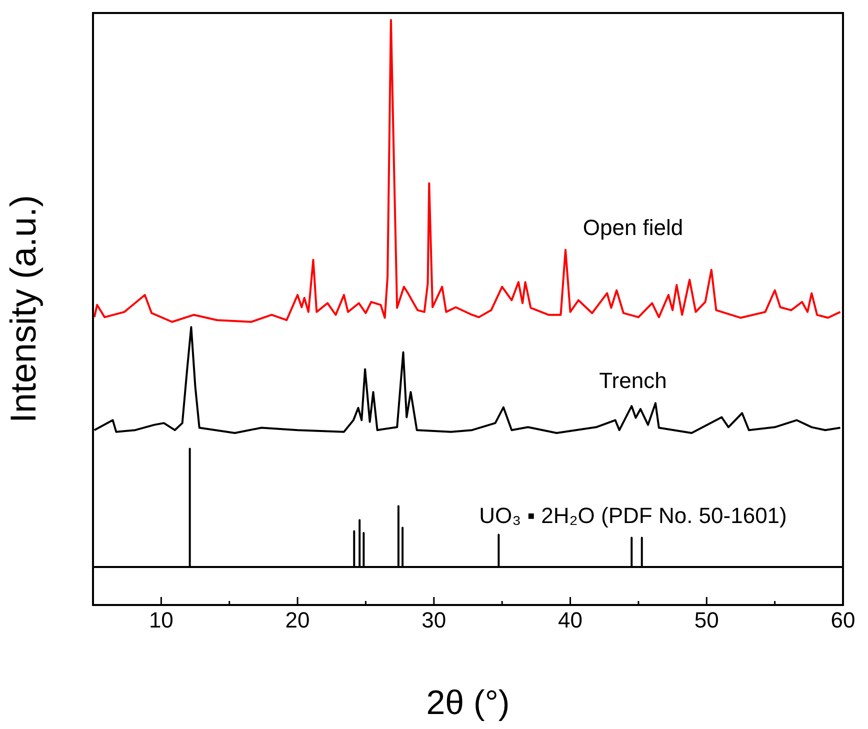 This screenshot has height=729, width=868. What do you see at coordinates (633, 227) in the screenshot?
I see `series-label: Open field` at bounding box center [633, 227].